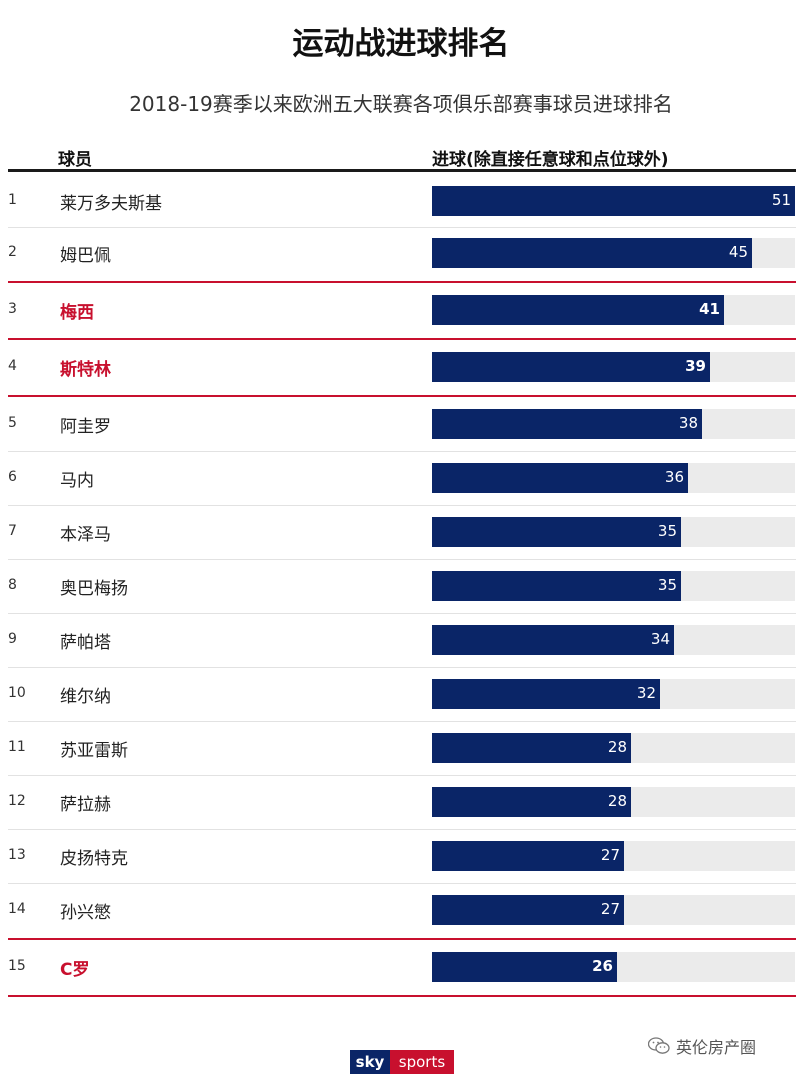  Describe the element at coordinates (401, 104) in the screenshot. I see `chart-subtitle: 2018-19赛季以来欧洲五大联赛各项俱乐部赛事球员进球排名` at that location.